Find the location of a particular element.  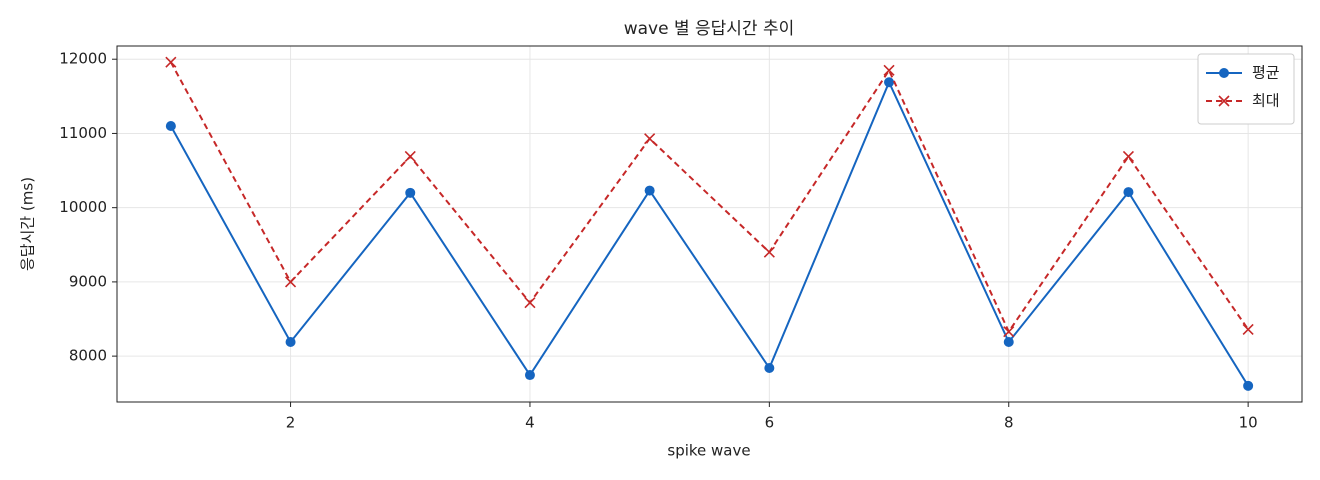

x-tick-label: 6 is located at coordinates (770, 423).